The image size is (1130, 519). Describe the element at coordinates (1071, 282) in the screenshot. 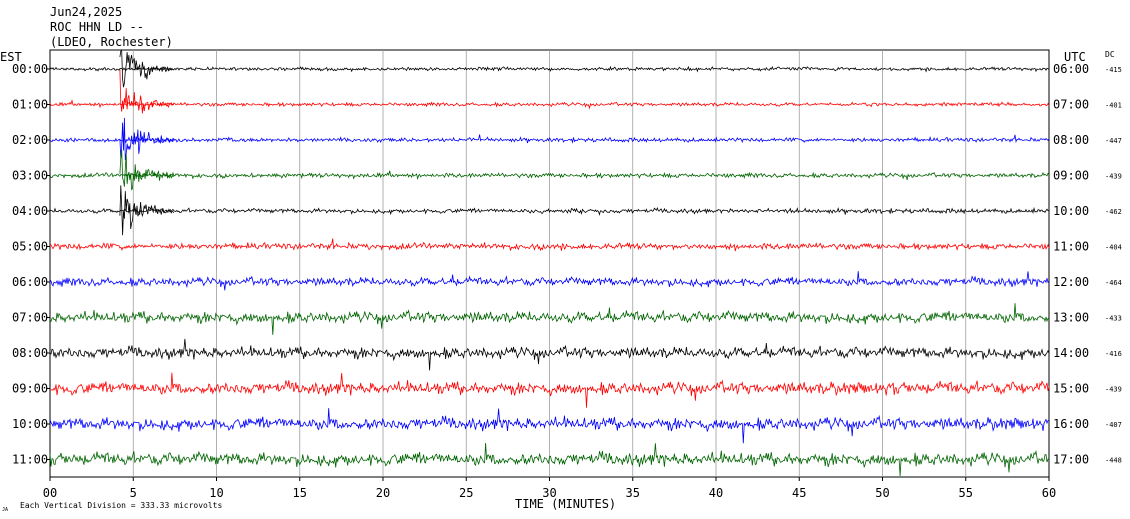

I see `utc-hour-label: 12:00` at that location.